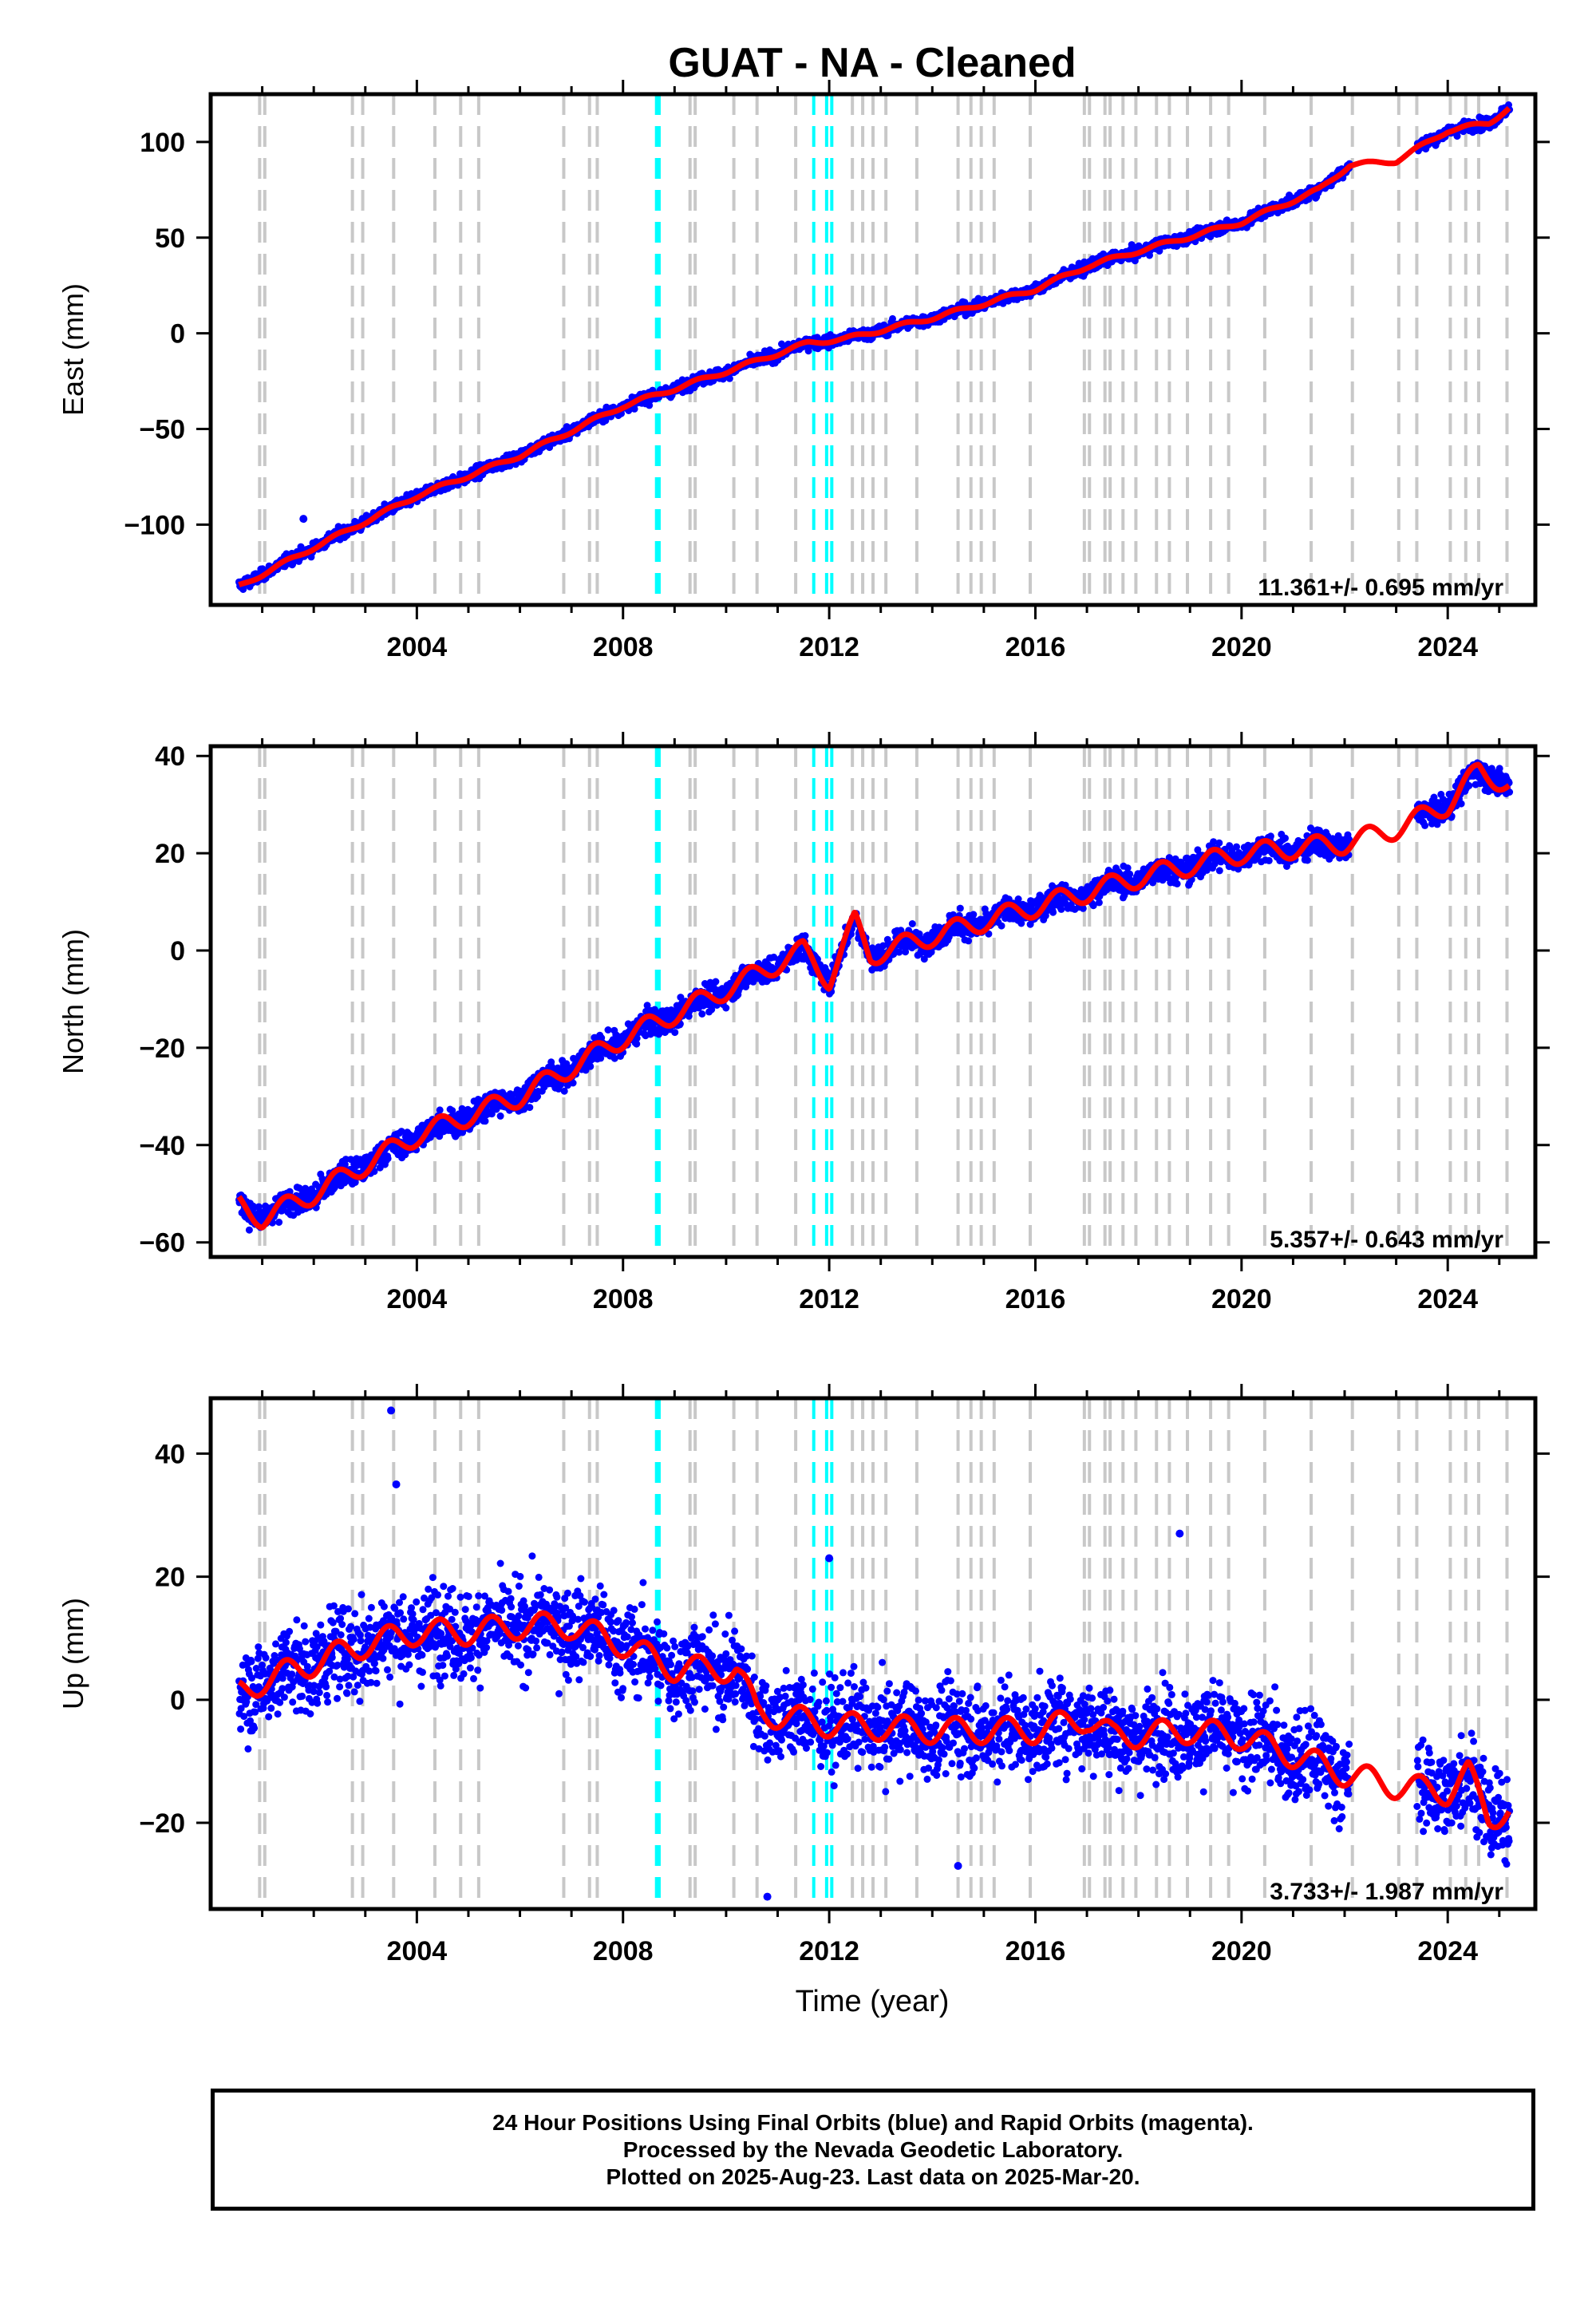 This screenshot has height=2320, width=1596. Describe the element at coordinates (1241, 647) in the screenshot. I see `x-tick-label: 2020` at that location.